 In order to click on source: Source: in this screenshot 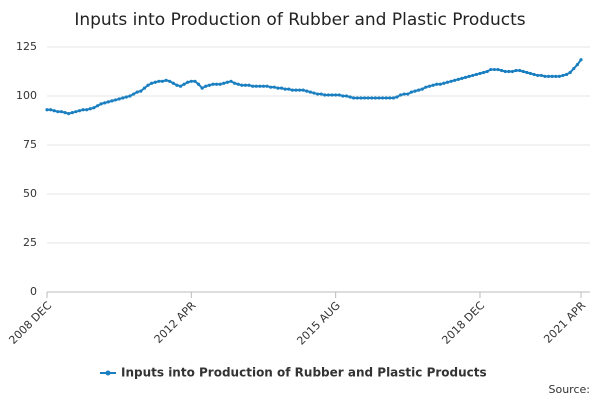, I will do `click(570, 389)`.